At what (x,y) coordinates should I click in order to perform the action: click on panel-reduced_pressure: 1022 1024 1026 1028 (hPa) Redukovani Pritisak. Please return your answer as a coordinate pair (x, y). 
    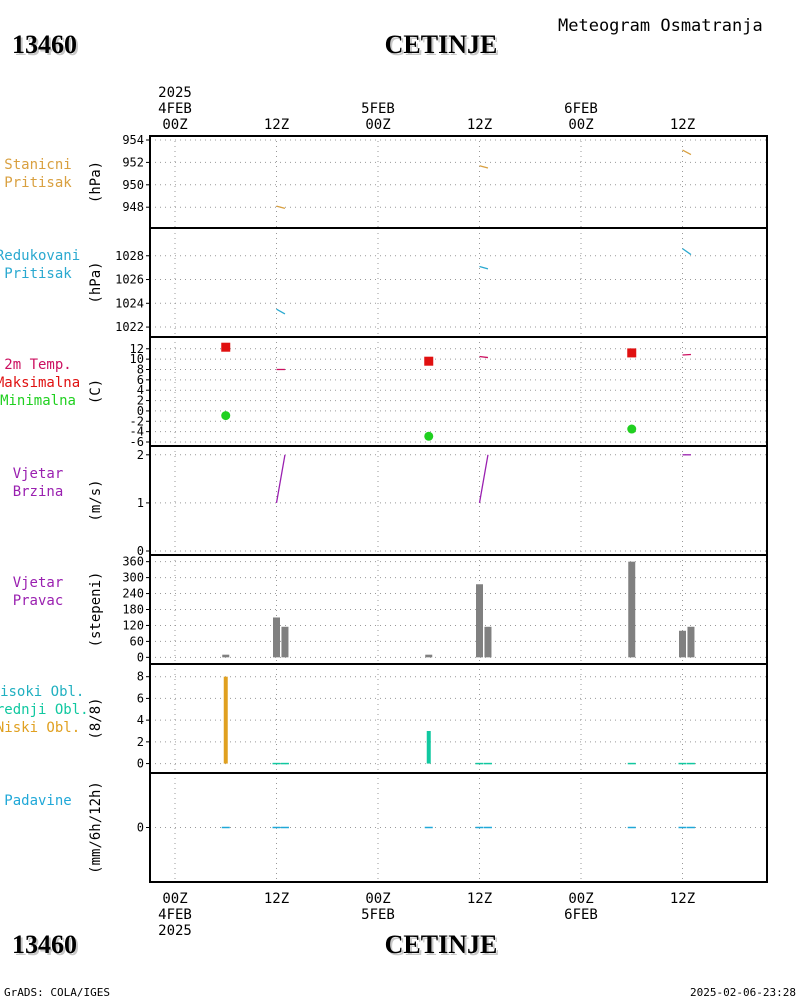
    Looking at the image, I should click on (384, 282).